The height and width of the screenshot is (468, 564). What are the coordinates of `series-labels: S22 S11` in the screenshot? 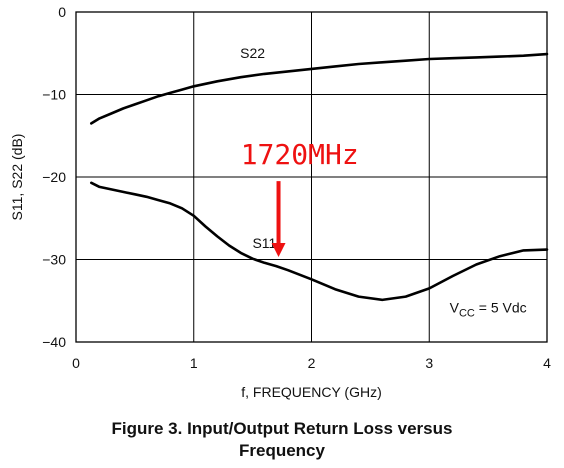 It's located at (258, 148).